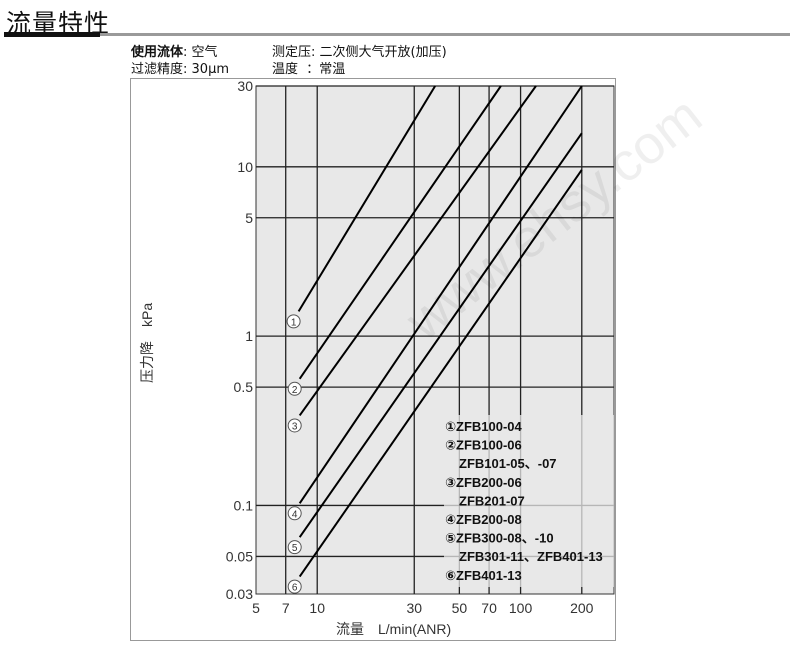  I want to click on legend-entry: ZFB301-11、ZFB401-13, so click(531, 556).